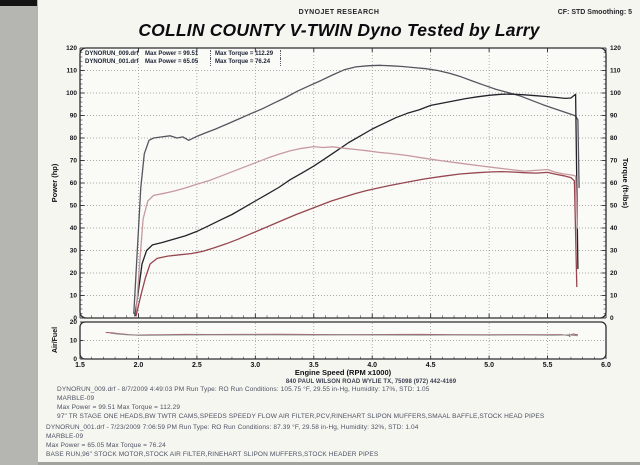  Describe the element at coordinates (178, 62) in the screenshot. I see `legend-run-max-power: Max Power = 65.05` at that location.